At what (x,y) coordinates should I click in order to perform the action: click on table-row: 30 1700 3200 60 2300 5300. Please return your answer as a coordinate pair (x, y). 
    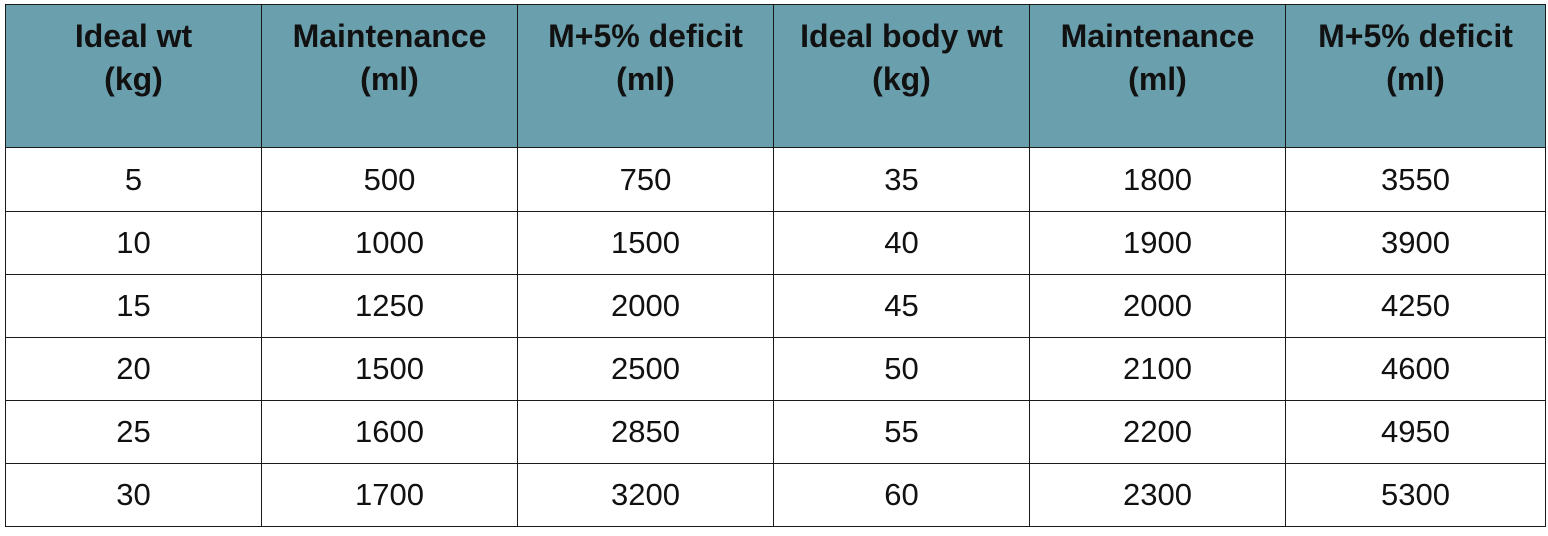
    Looking at the image, I should click on (775, 495).